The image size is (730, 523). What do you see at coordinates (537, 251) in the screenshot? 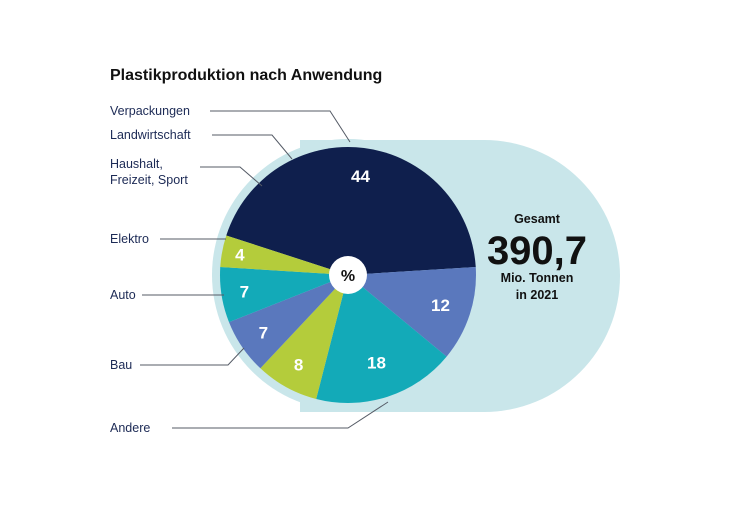
I see `total-value: 390,7` at bounding box center [537, 251].